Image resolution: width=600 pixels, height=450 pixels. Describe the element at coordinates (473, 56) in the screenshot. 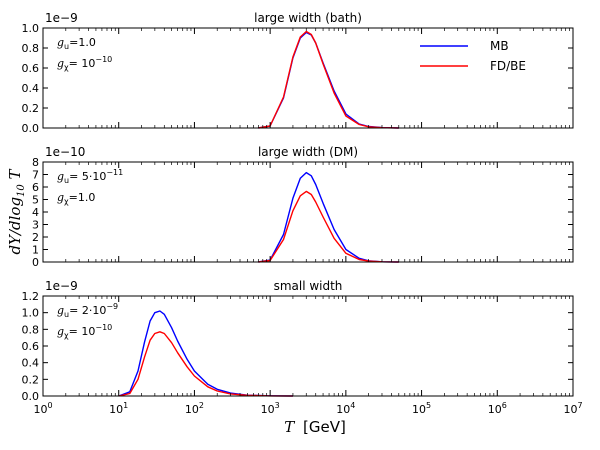

I see `legend: MB FD/BE` at that location.